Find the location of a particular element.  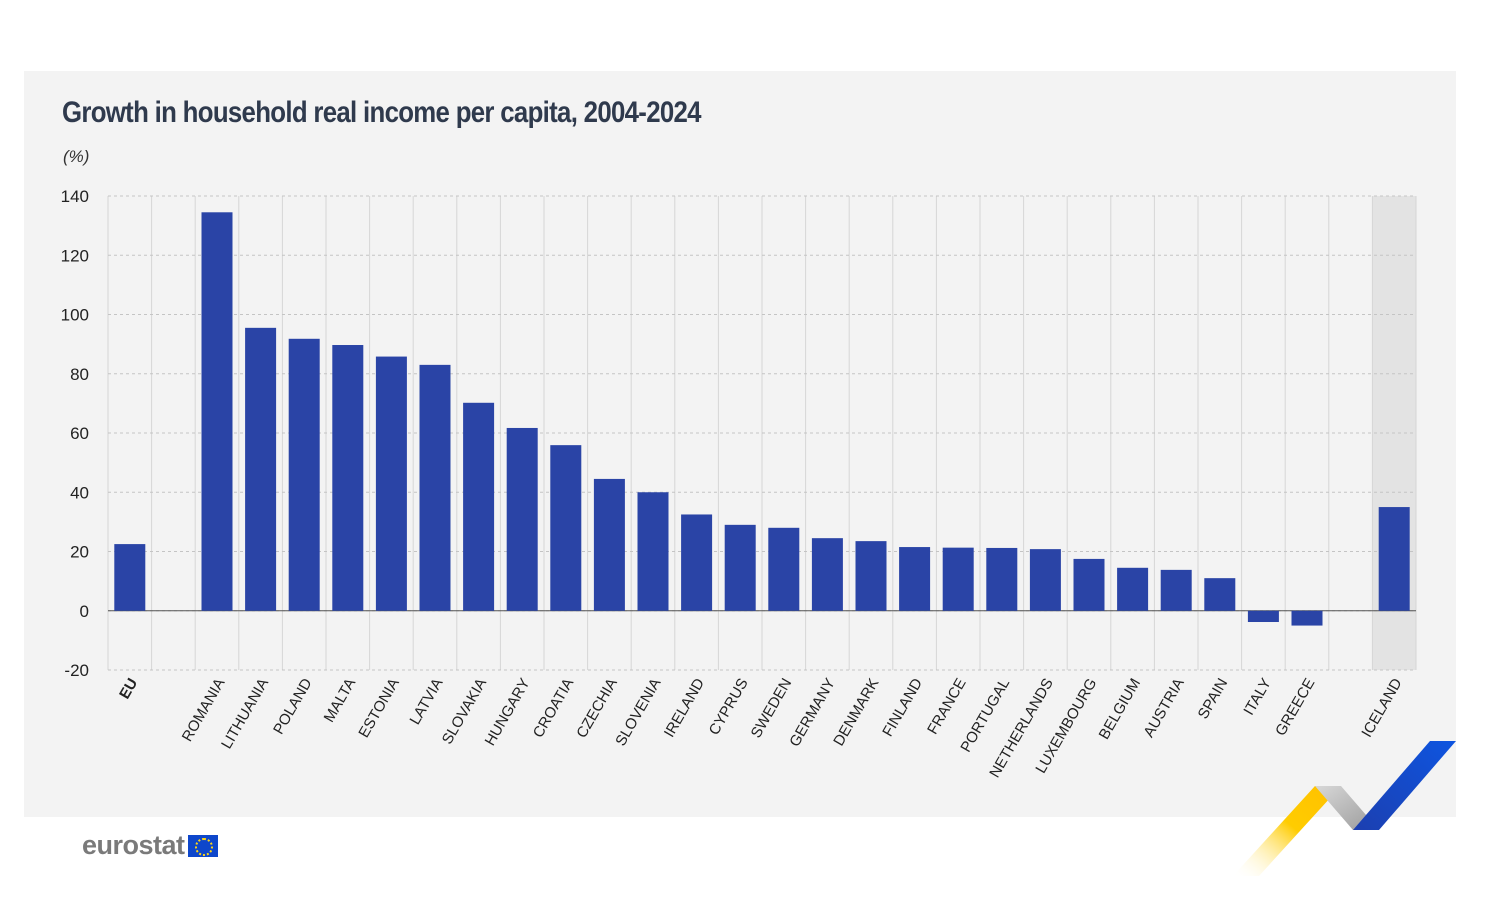

unit-label: (%) is located at coordinates (76, 156).